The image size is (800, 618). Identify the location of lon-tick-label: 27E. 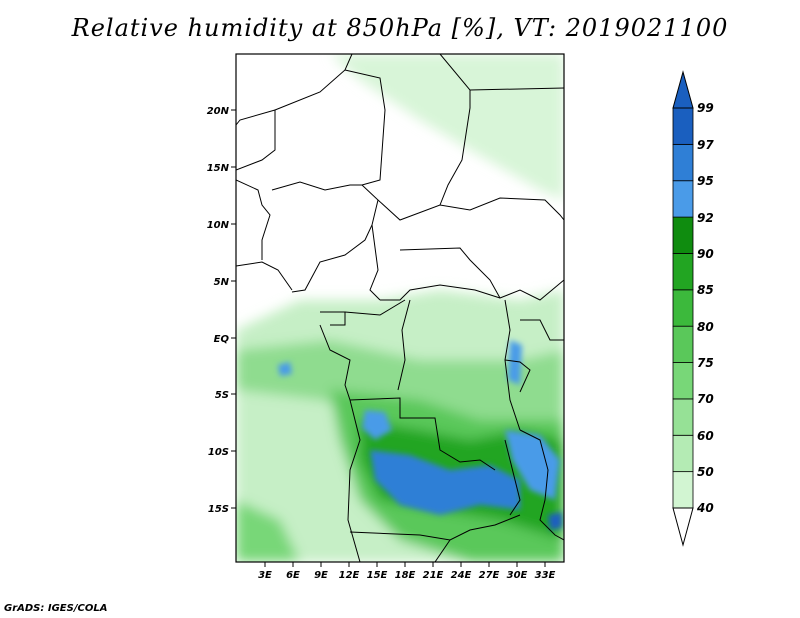
(489, 575).